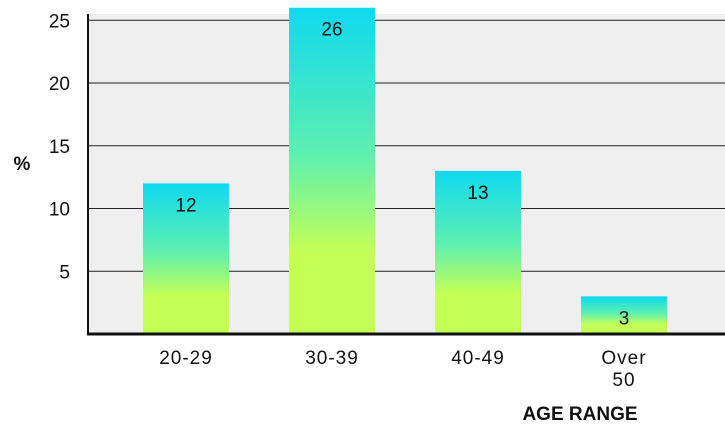  Describe the element at coordinates (624, 318) in the screenshot. I see `bar-value-label: 3` at that location.